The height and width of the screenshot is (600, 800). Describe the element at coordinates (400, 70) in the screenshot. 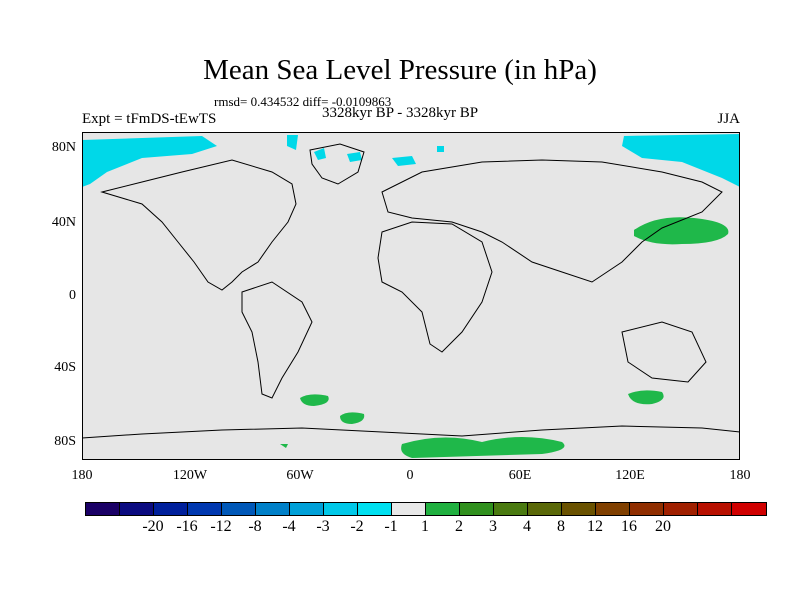

I see `chart-title: Mean Sea Level Pressure (in hPa)` at that location.